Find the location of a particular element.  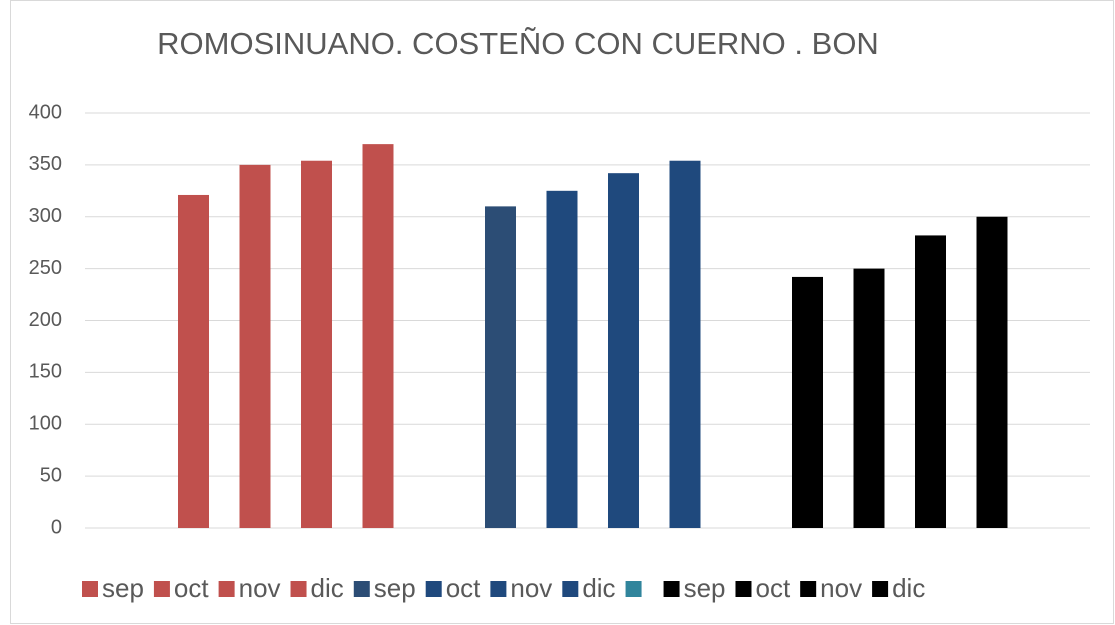

y-tick-label: 0 is located at coordinates (56, 527).